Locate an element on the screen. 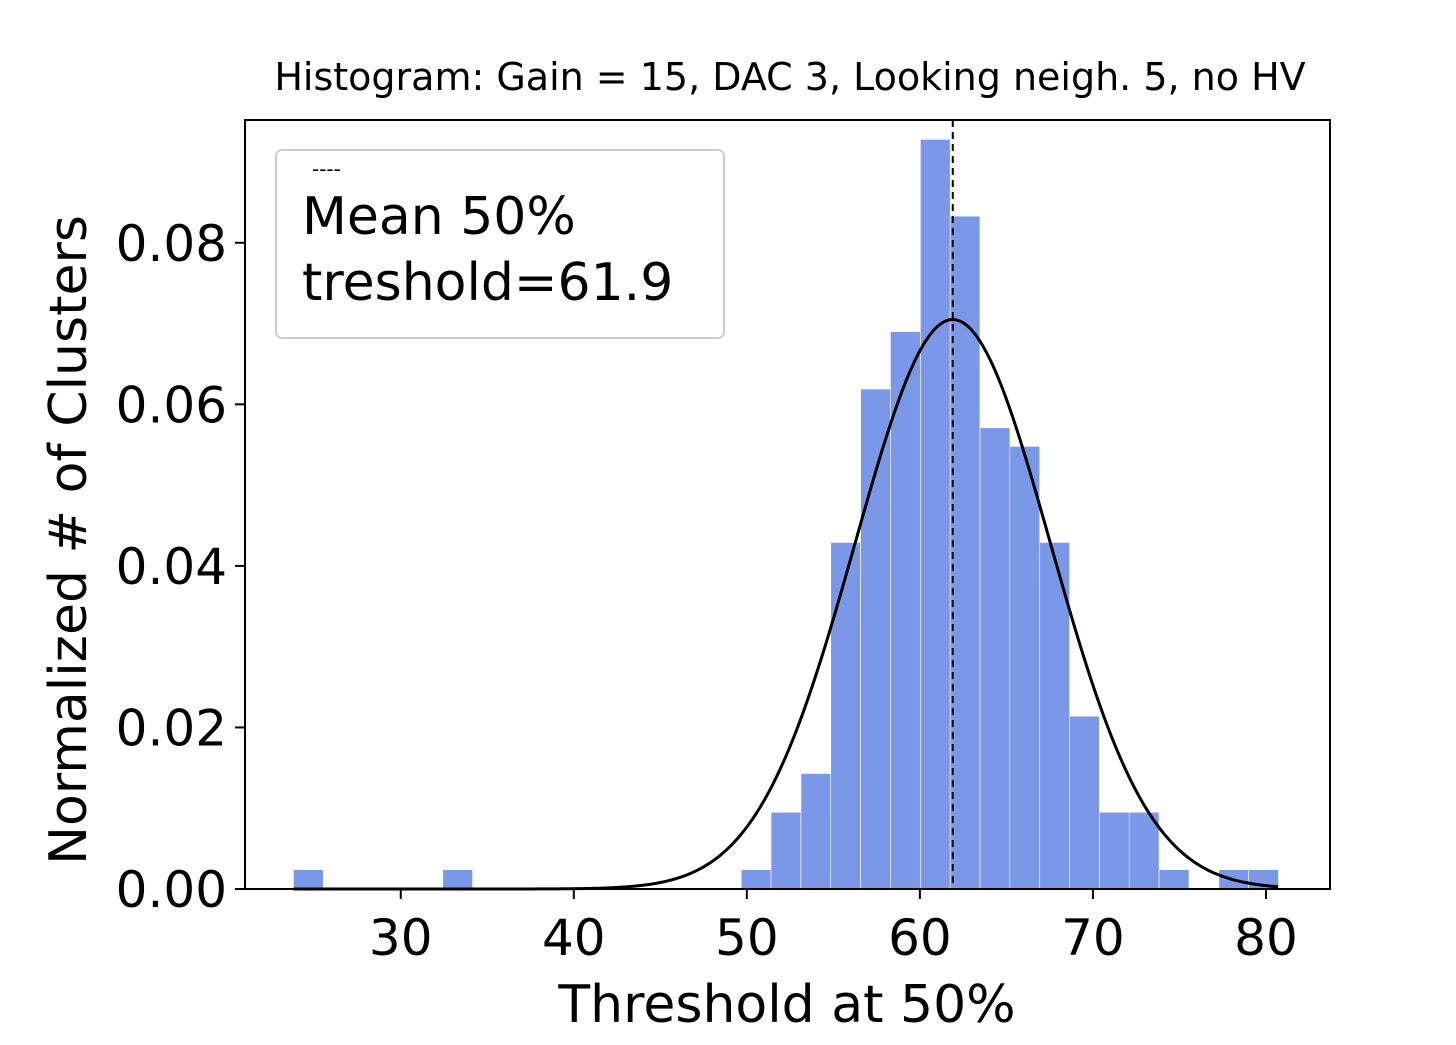 This screenshot has height=1045, width=1456. legend-label-line2: treshold=61.9 is located at coordinates (487, 283).